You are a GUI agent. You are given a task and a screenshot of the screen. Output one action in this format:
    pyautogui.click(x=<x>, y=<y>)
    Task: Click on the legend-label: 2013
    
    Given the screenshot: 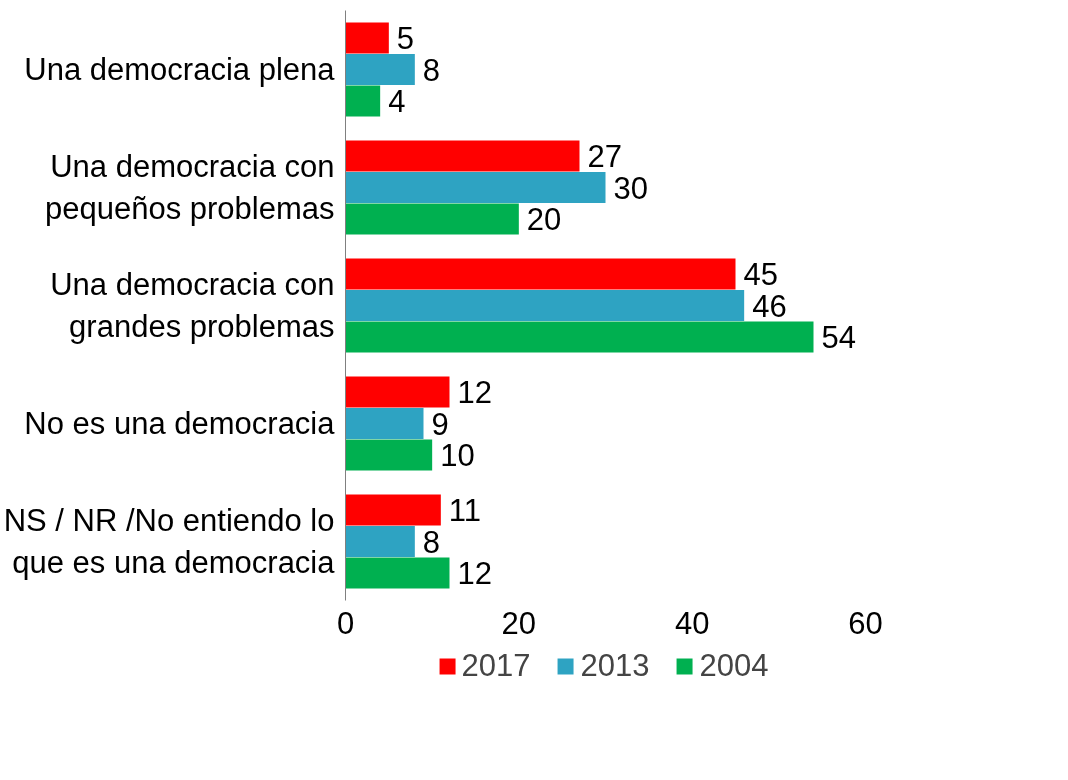 What is the action you would take?
    pyautogui.click(x=615, y=666)
    